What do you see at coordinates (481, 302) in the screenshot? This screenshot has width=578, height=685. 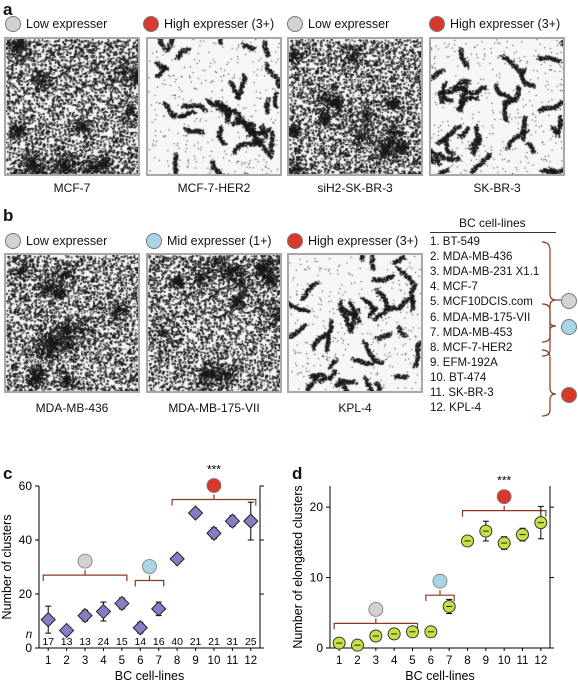 I see `cell-line-item: 5. MCF10DCIS.com` at bounding box center [481, 302].